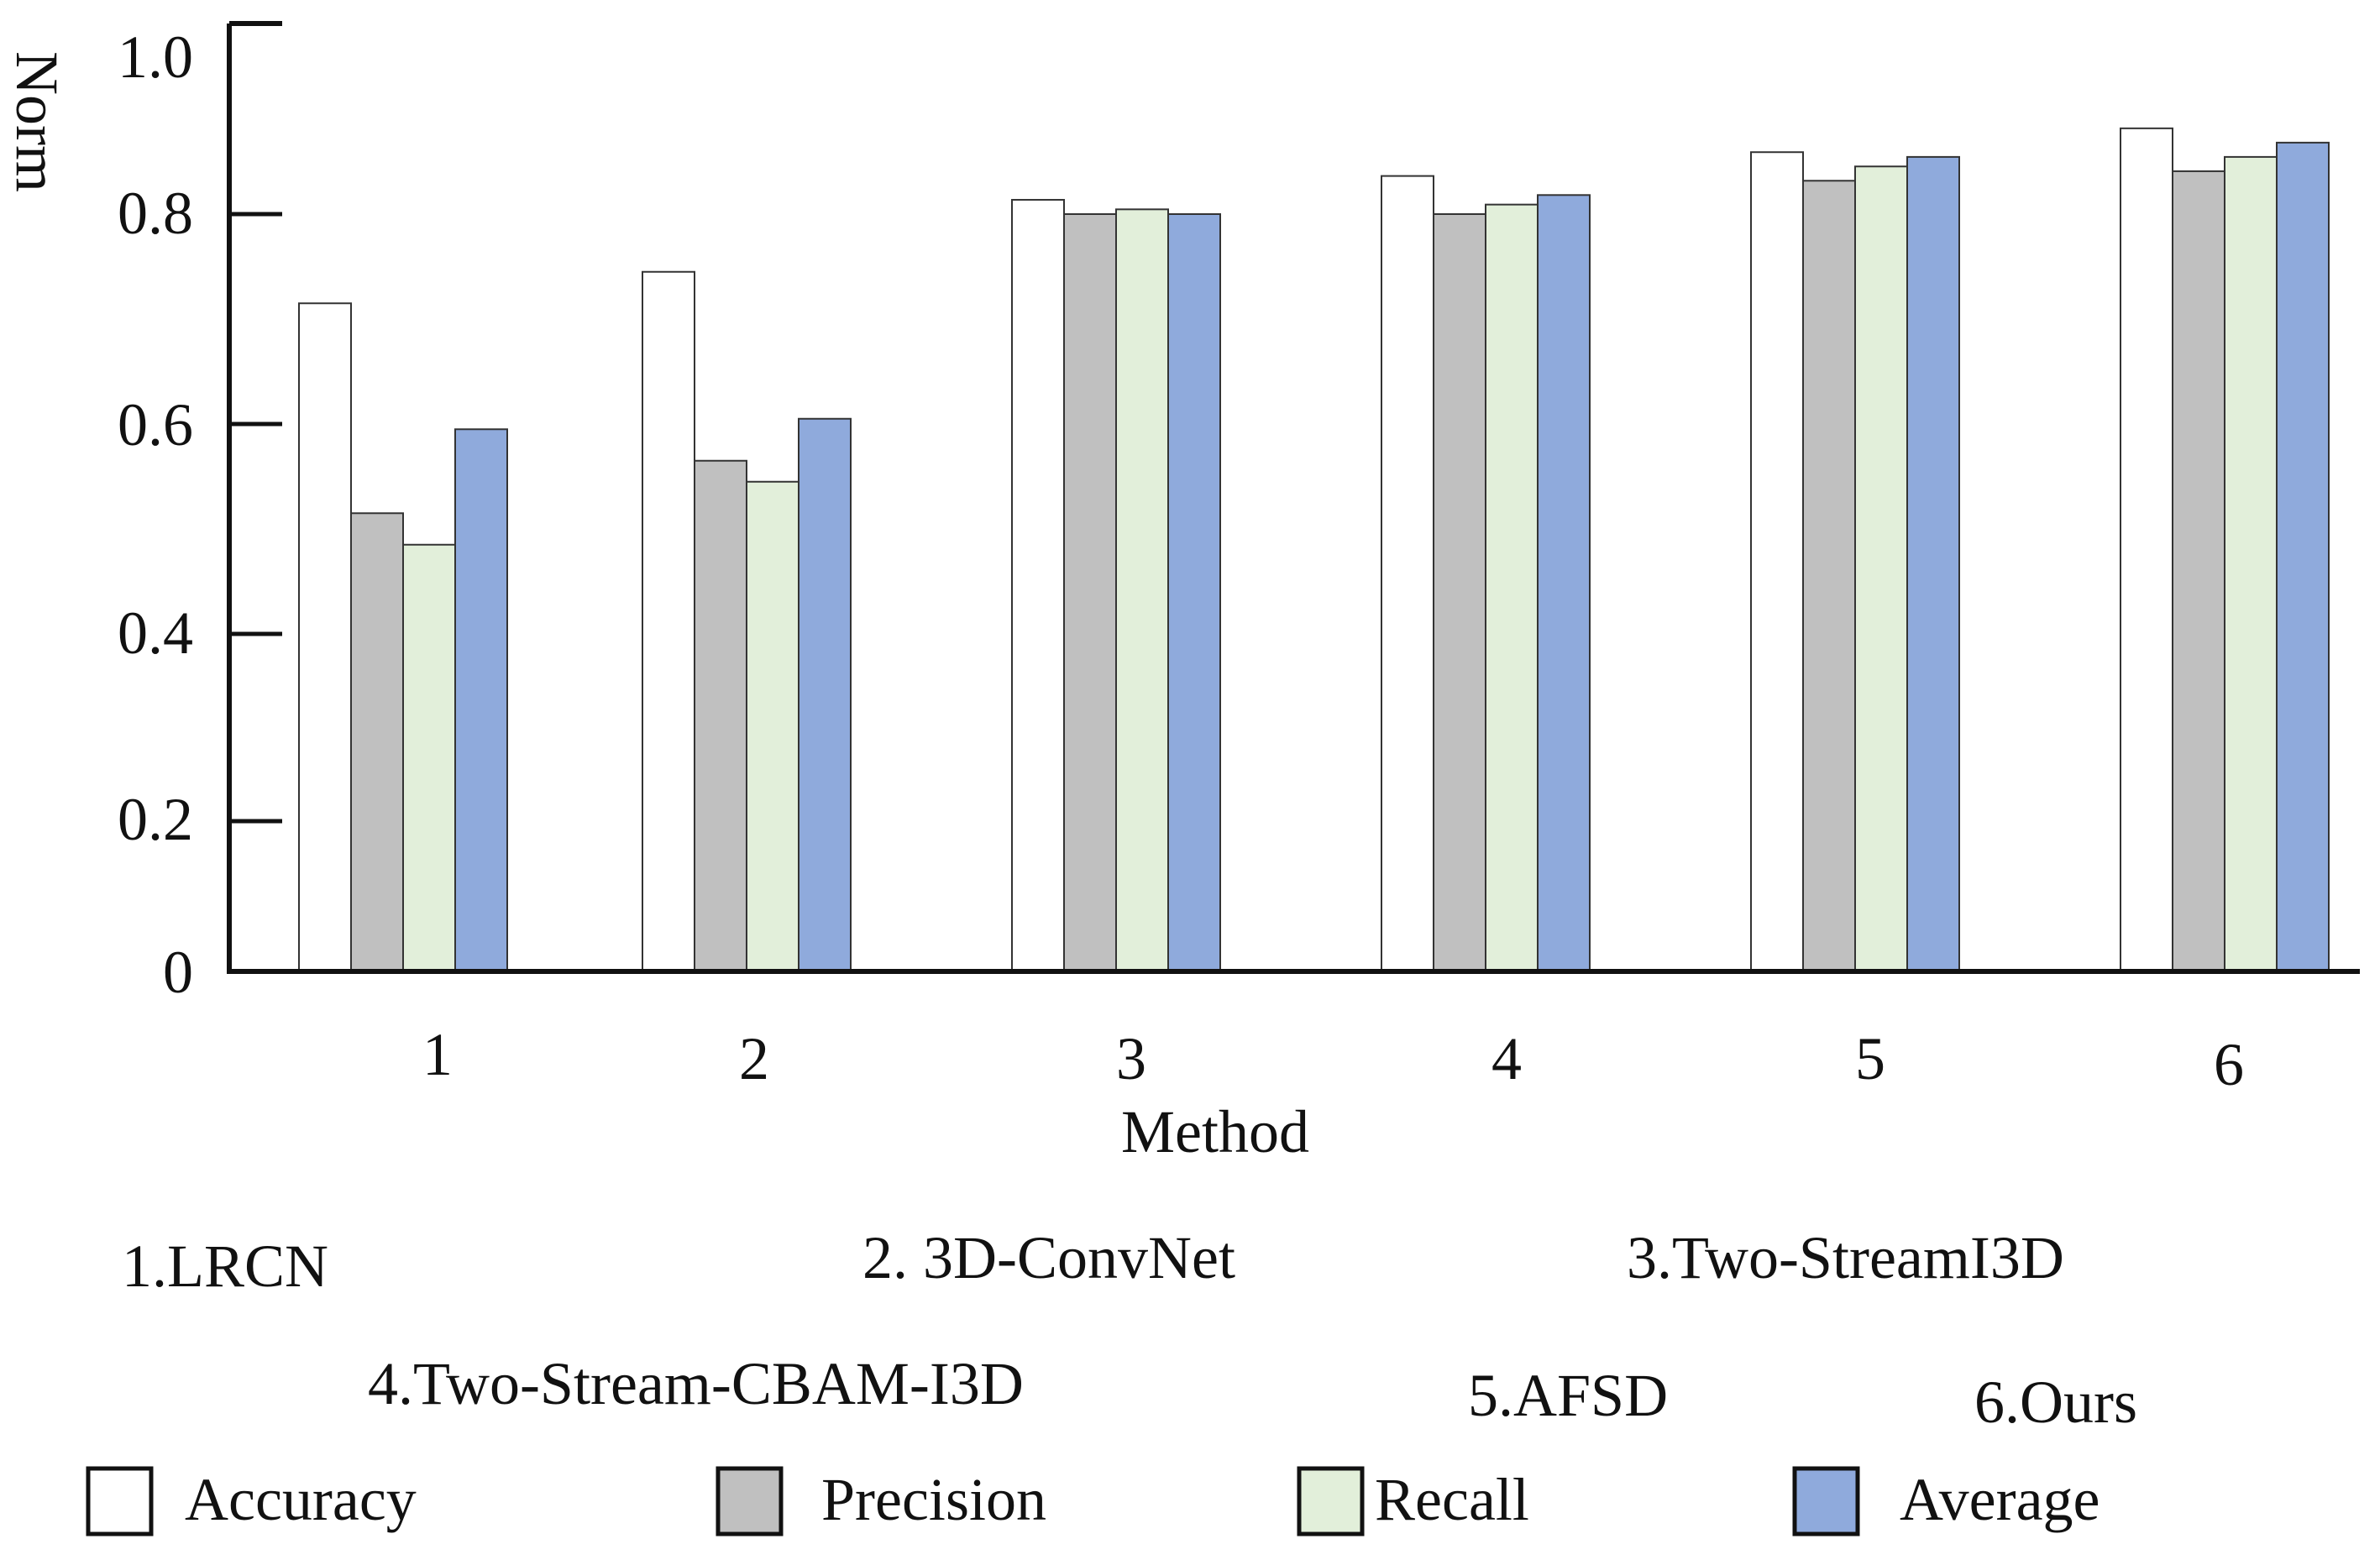 This screenshot has height=1560, width=2380. I want to click on y-ticks: 0 0.2 0.4 0.6 0.8 1.0, so click(200, 513).